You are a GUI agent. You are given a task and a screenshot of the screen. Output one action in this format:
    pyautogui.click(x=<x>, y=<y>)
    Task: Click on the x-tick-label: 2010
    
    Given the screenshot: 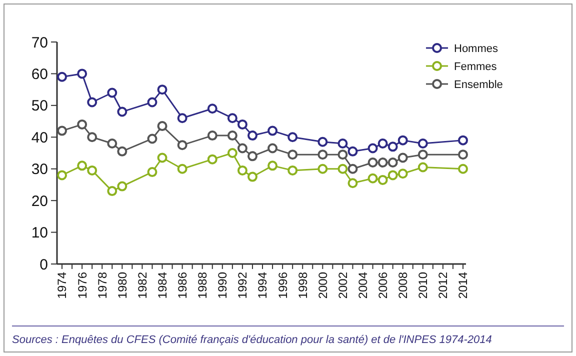 What is the action you would take?
    pyautogui.click(x=423, y=285)
    